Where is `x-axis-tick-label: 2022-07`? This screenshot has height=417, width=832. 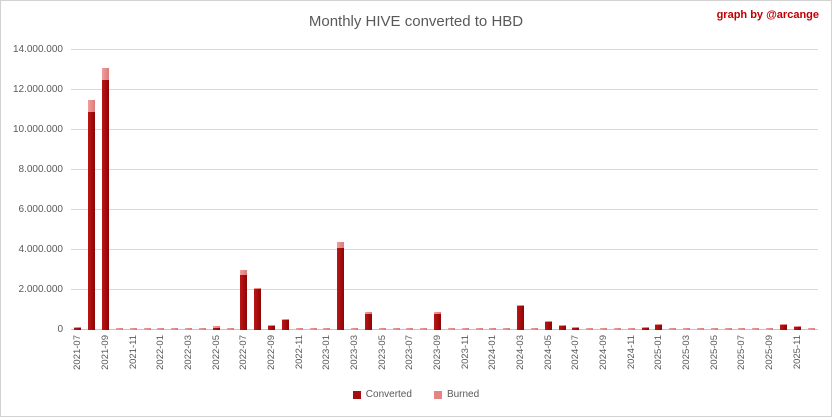
x-axis-tick-label: 2022-07 is located at coordinates (244, 352).